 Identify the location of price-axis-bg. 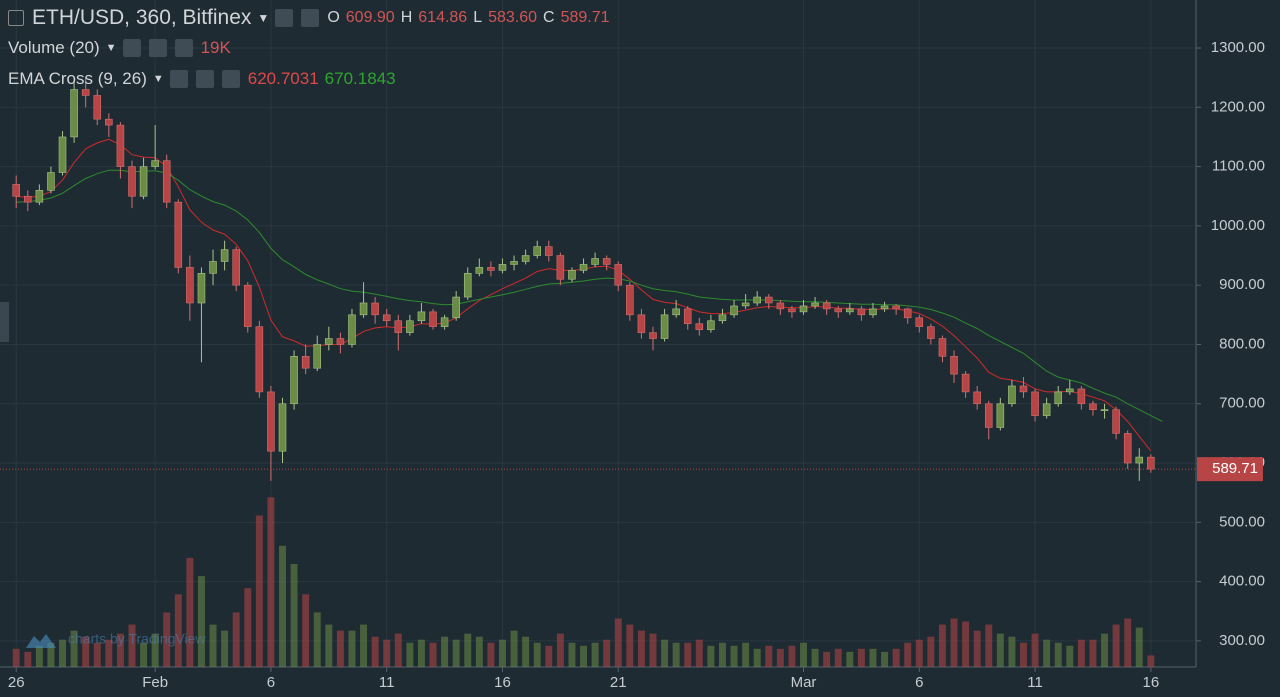
(1238, 348).